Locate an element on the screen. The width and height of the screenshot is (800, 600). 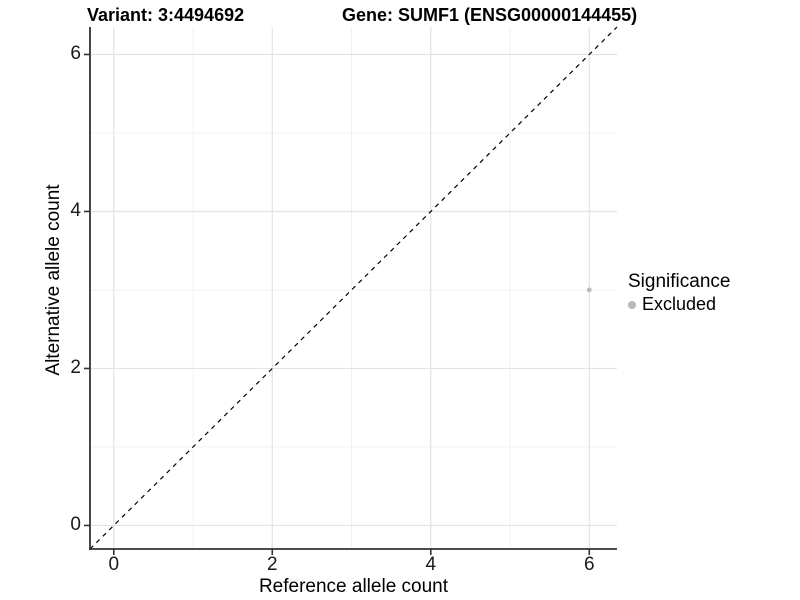
x-tick-label: 6 is located at coordinates (589, 564).